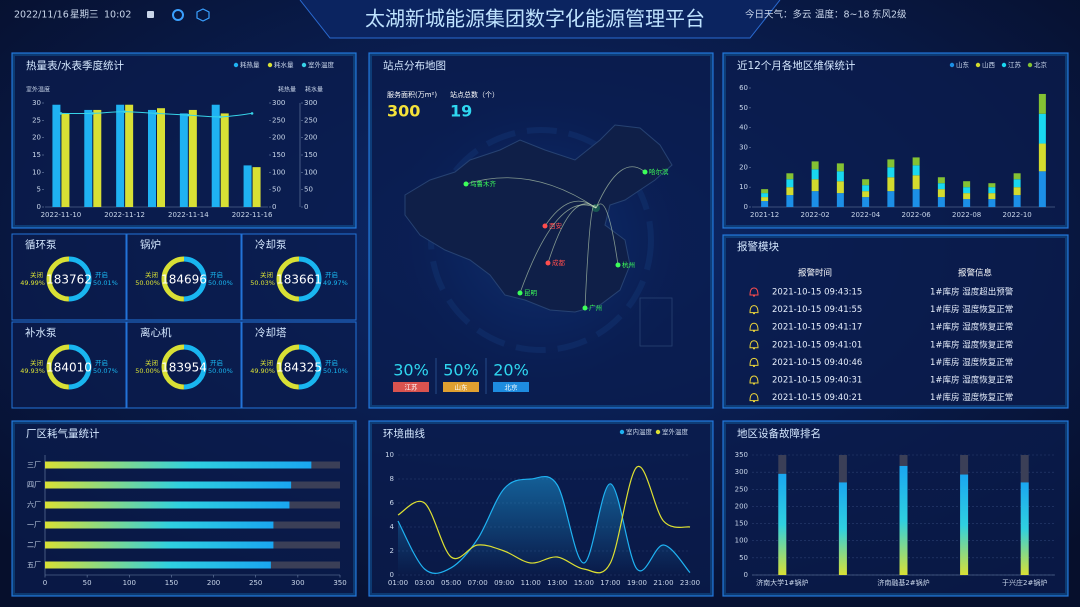 This screenshot has width=1080, height=607. Describe the element at coordinates (743, 558) in the screenshot. I see `y-tick-label: 50` at that location.